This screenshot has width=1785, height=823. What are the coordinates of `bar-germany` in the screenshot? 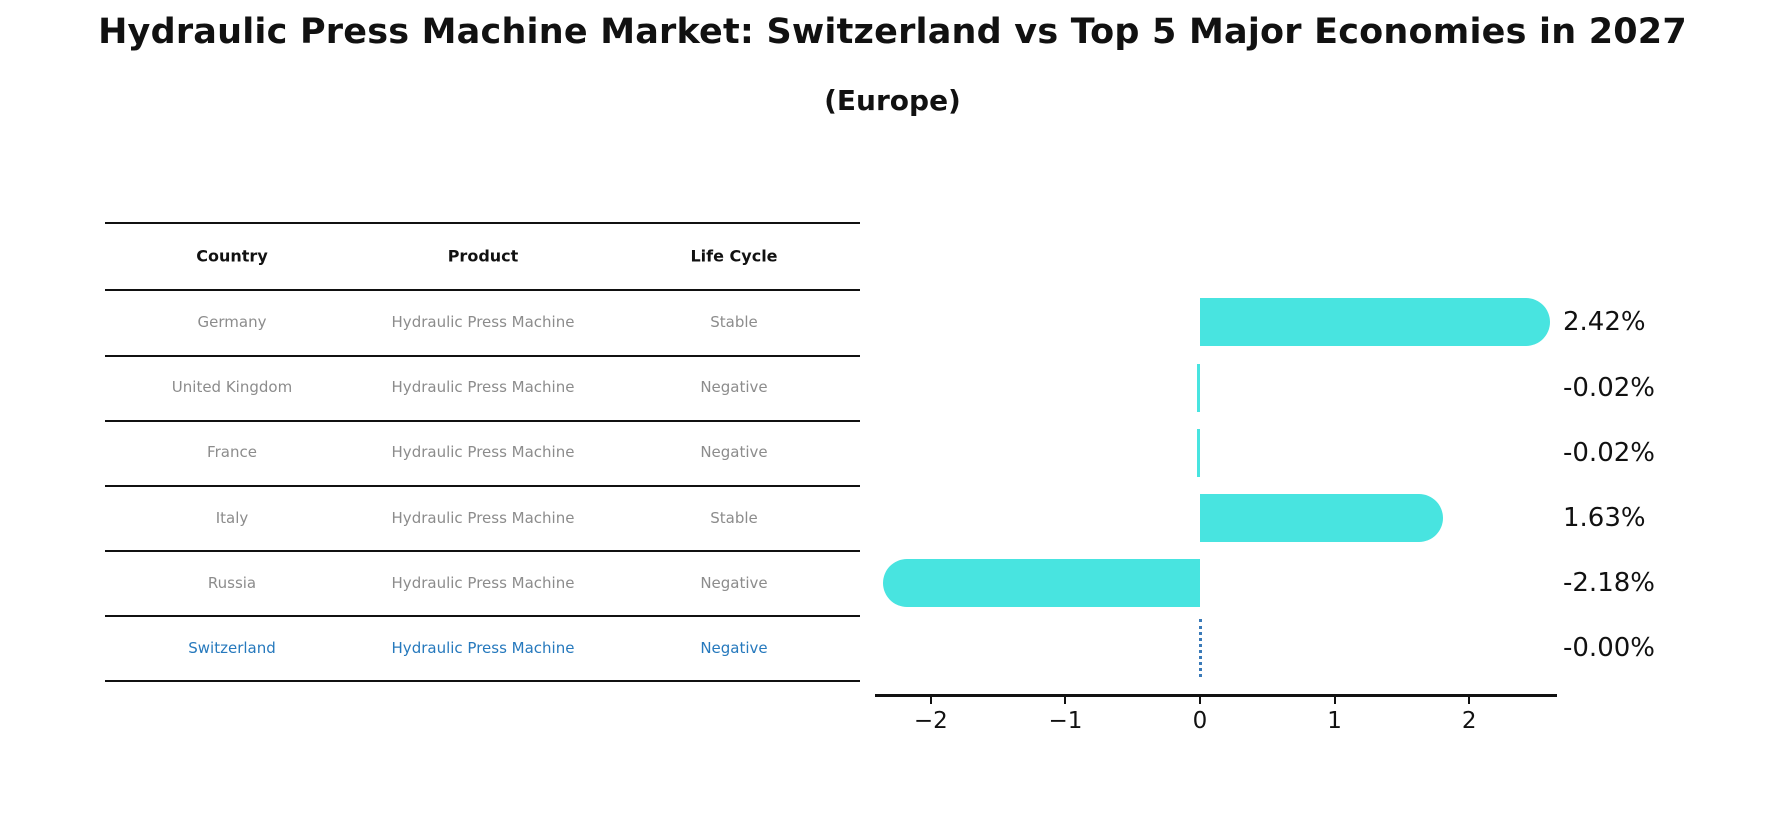 It's located at (1375, 322).